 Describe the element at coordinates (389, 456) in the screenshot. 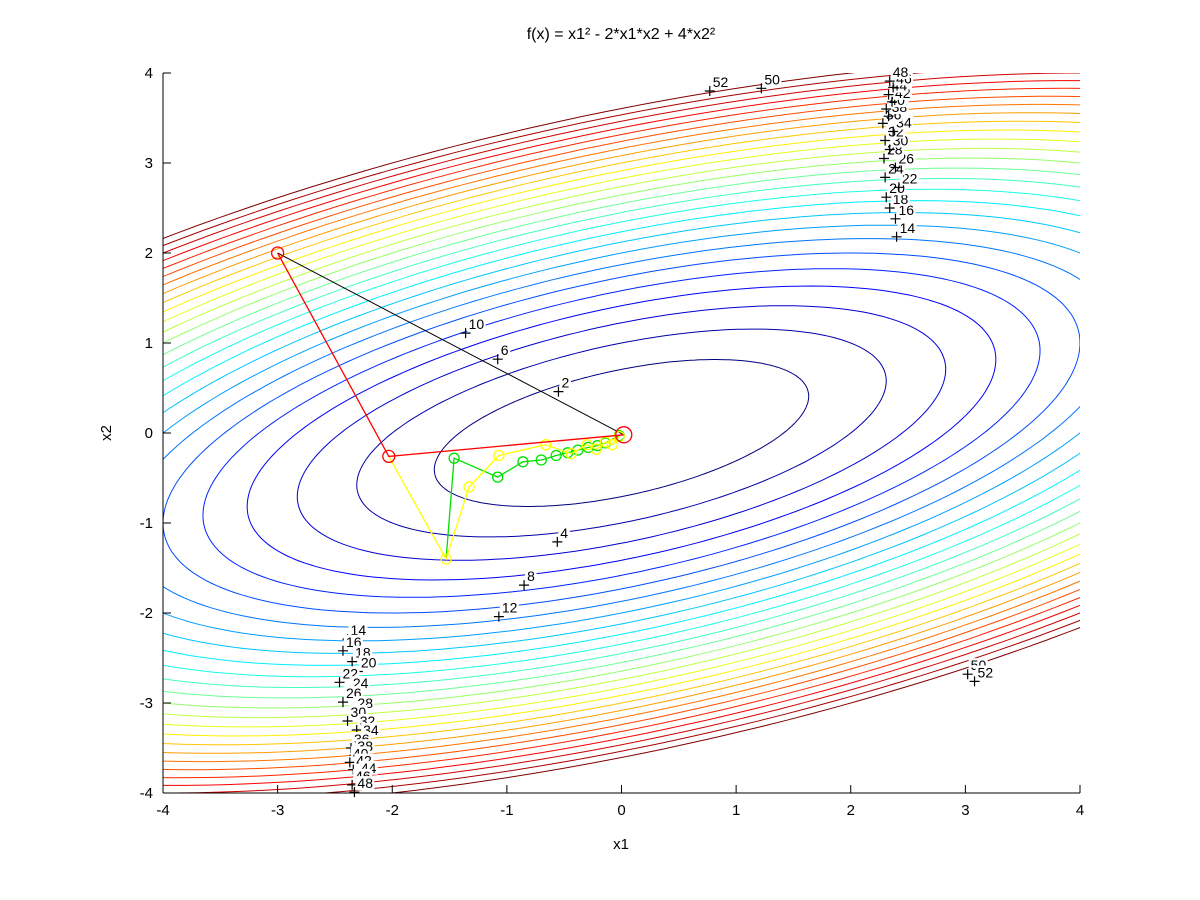

I see `red-descent-path-marker` at that location.